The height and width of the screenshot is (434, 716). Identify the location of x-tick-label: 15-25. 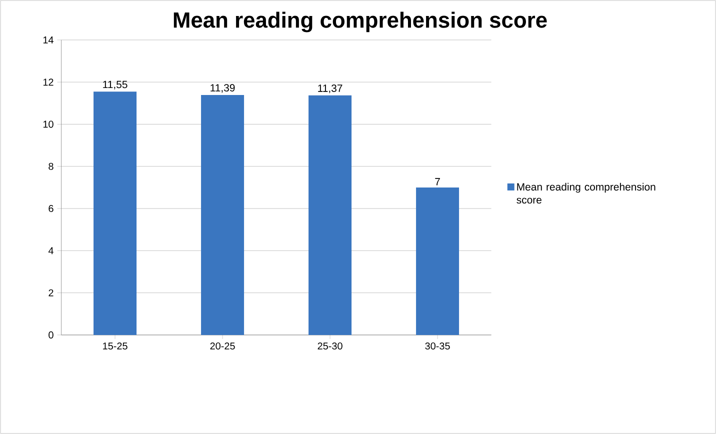
(115, 346).